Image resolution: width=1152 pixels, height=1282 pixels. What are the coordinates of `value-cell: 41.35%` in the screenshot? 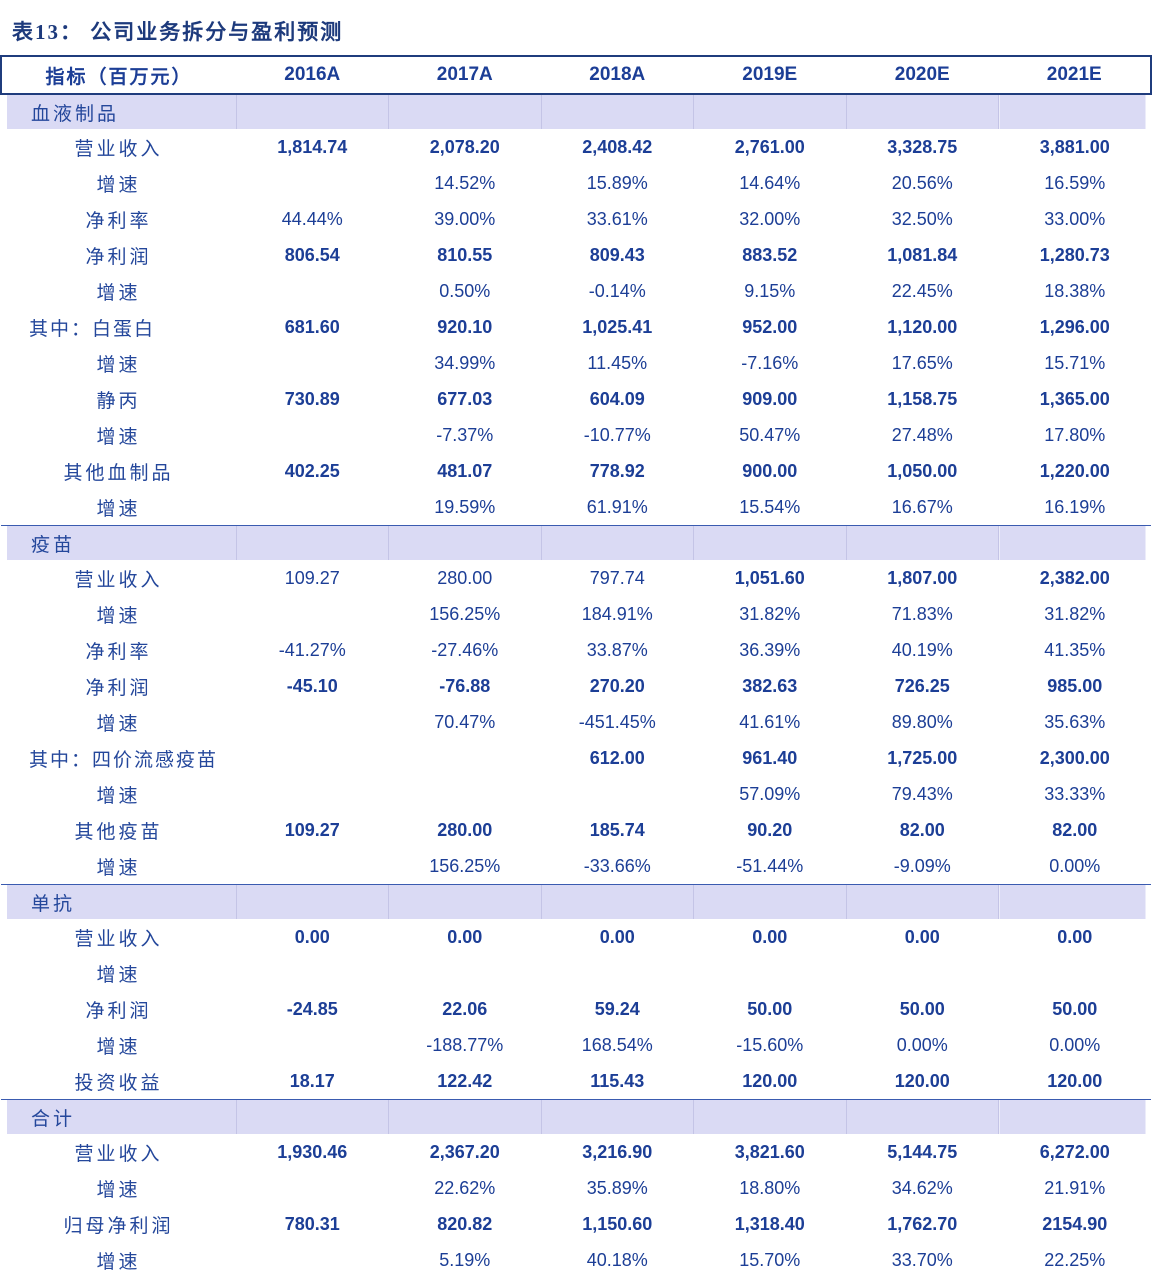 It's located at (1075, 649).